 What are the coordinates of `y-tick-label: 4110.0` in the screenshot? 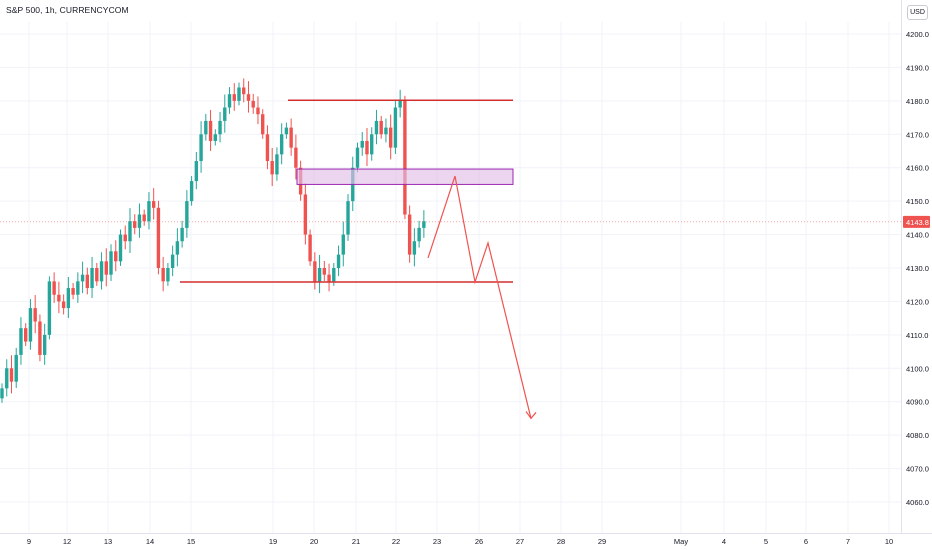 It's located at (917, 335).